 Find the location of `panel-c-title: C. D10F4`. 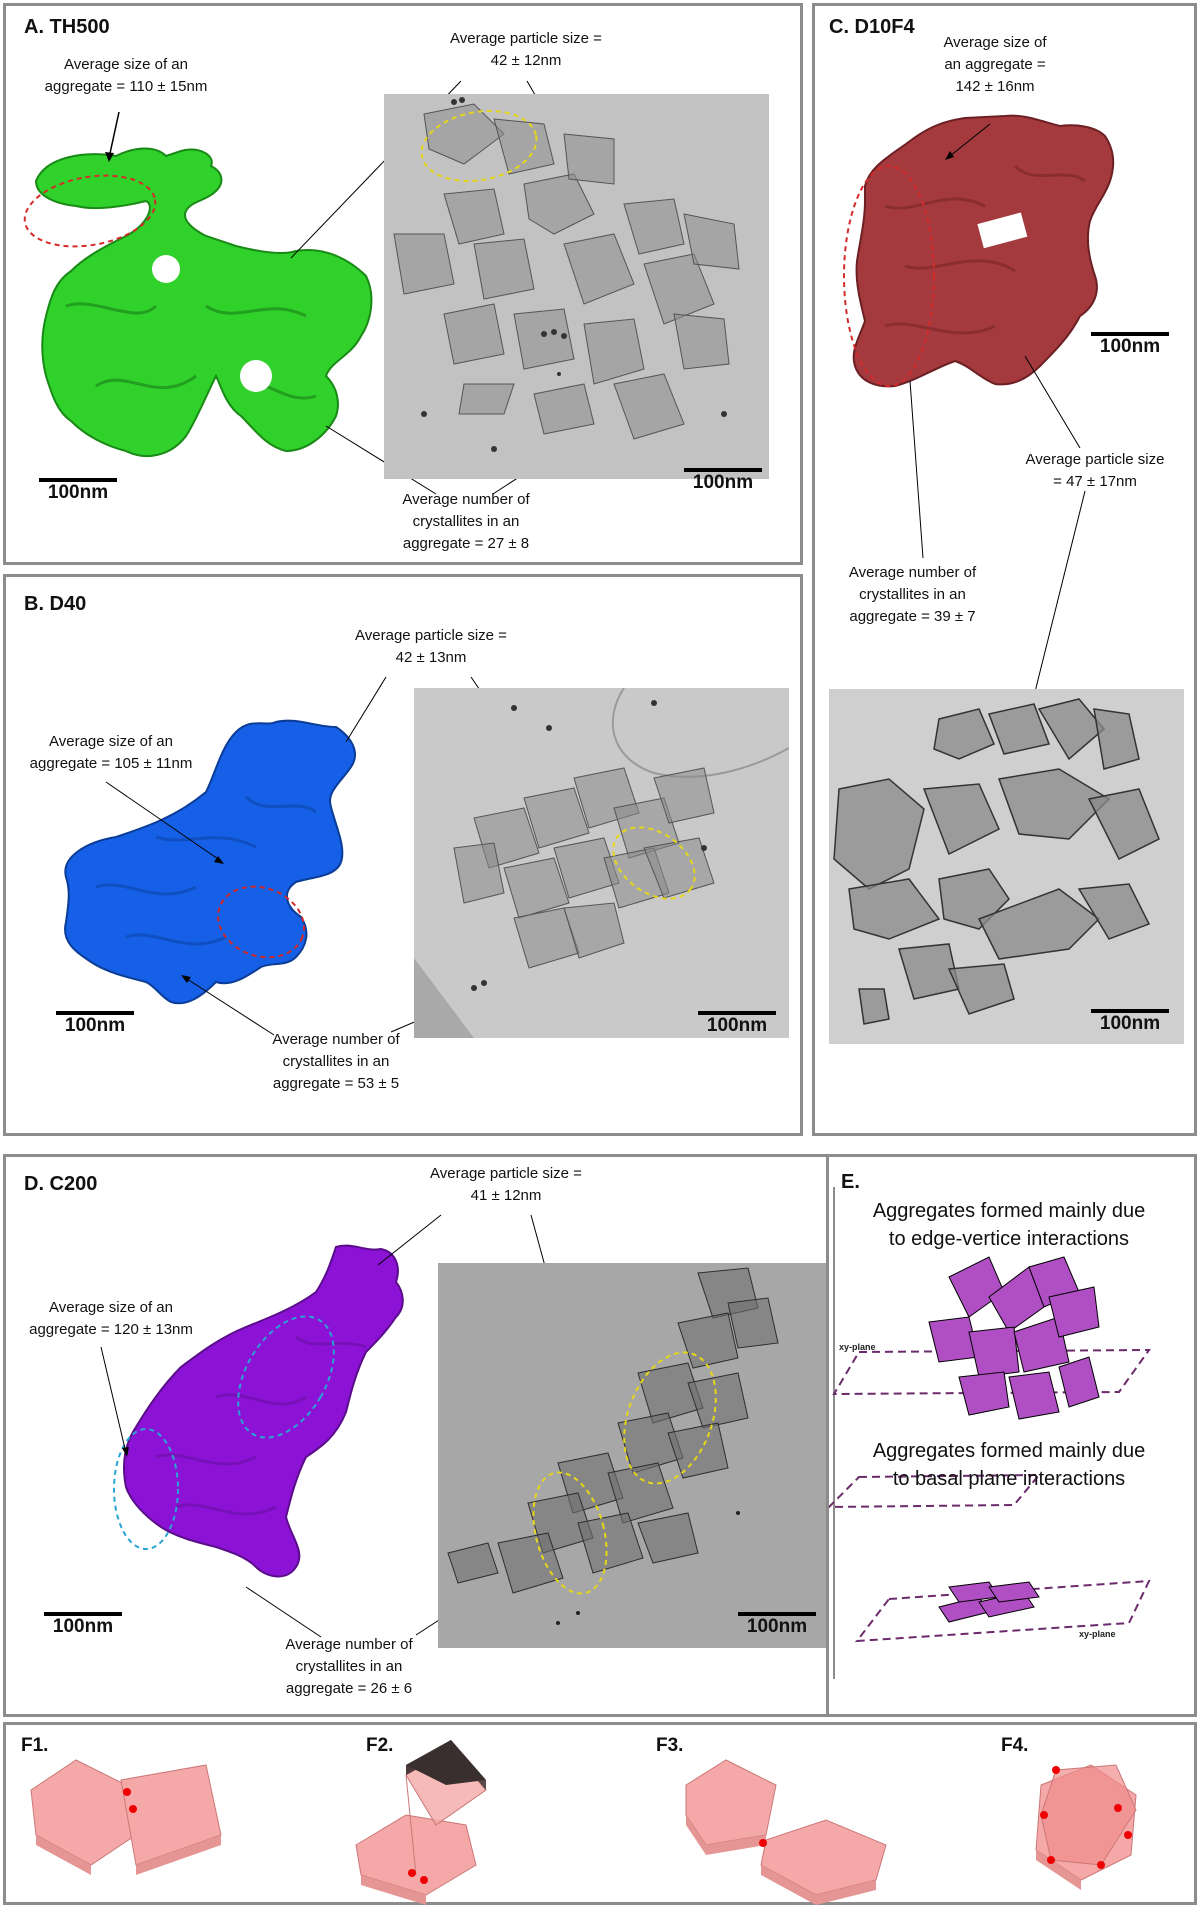

panel-c-title: C. D10F4 is located at coordinates (872, 27).